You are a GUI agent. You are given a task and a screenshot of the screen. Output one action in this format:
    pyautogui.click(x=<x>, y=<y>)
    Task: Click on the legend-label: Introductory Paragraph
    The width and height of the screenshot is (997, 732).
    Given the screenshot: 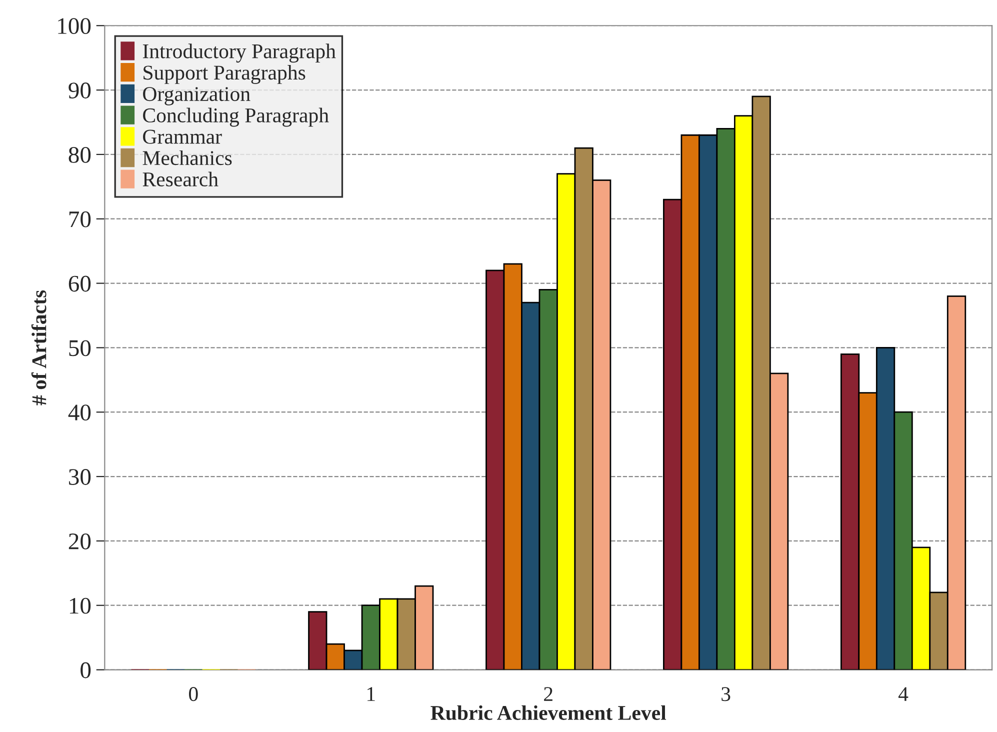 What is the action you would take?
    pyautogui.click(x=239, y=53)
    